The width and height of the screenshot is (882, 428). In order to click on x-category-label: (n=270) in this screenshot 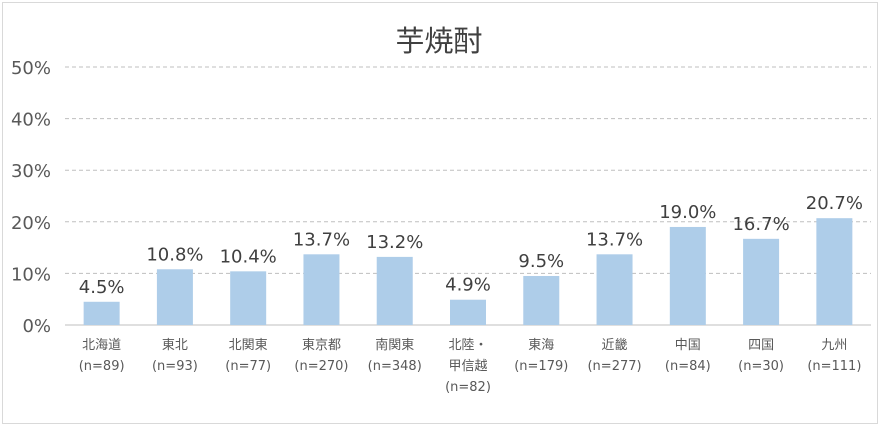, I will do `click(321, 366)`.